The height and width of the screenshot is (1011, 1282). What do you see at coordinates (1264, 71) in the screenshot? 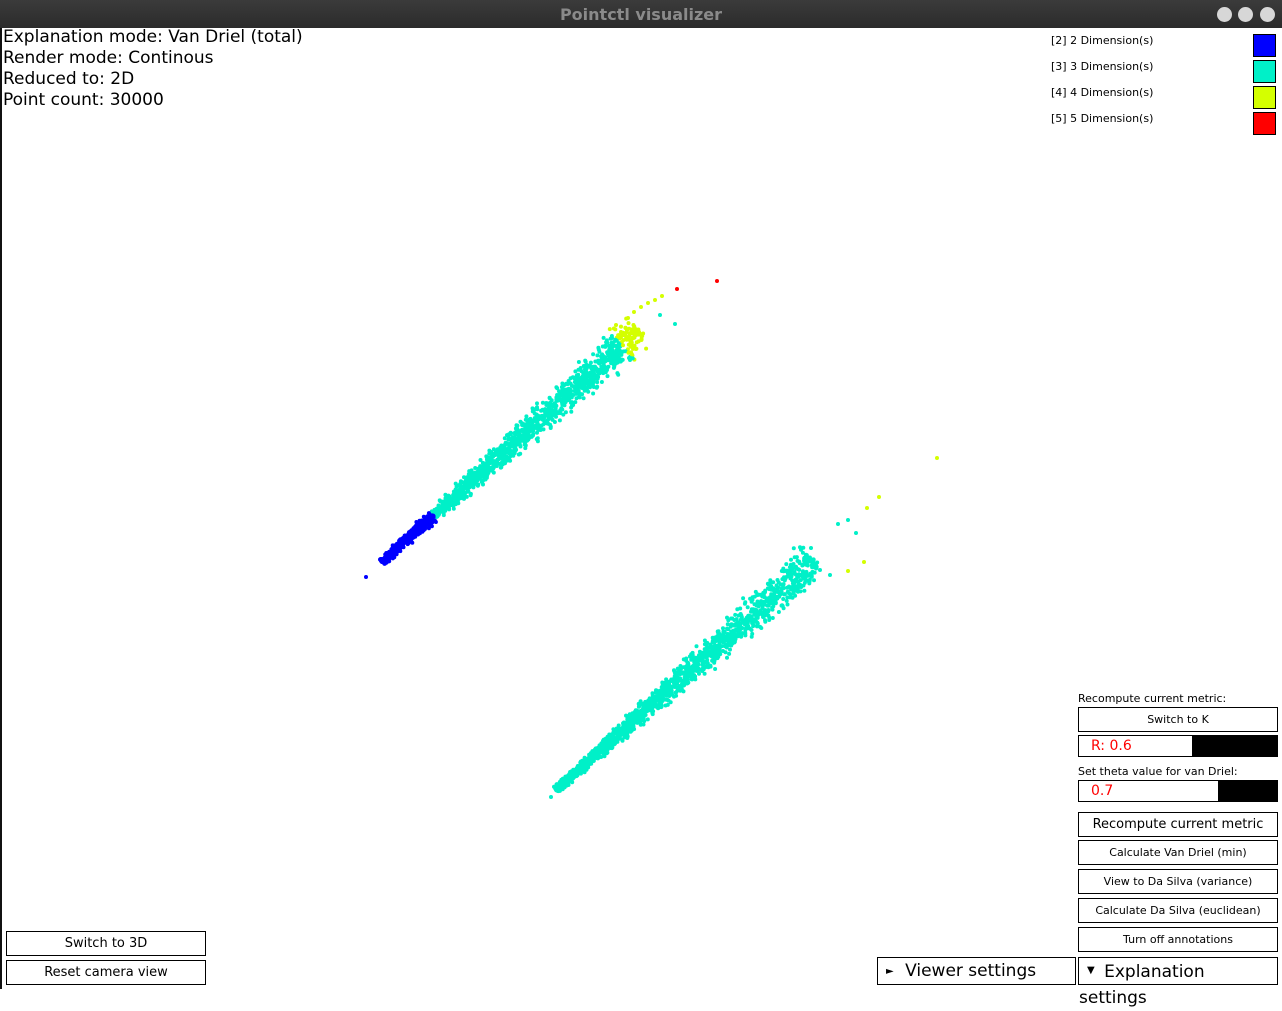
I see `legend-swatch-3d` at bounding box center [1264, 71].